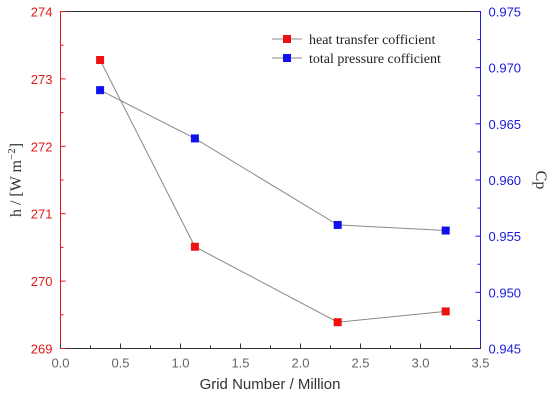  What do you see at coordinates (480, 363) in the screenshot?
I see `x-tick-label: 3.5` at bounding box center [480, 363].